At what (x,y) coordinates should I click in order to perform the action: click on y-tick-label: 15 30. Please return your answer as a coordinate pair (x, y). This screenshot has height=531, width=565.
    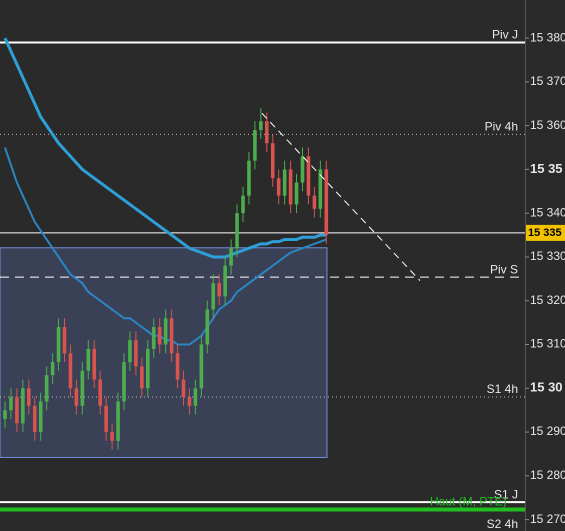
    Looking at the image, I should click on (546, 387).